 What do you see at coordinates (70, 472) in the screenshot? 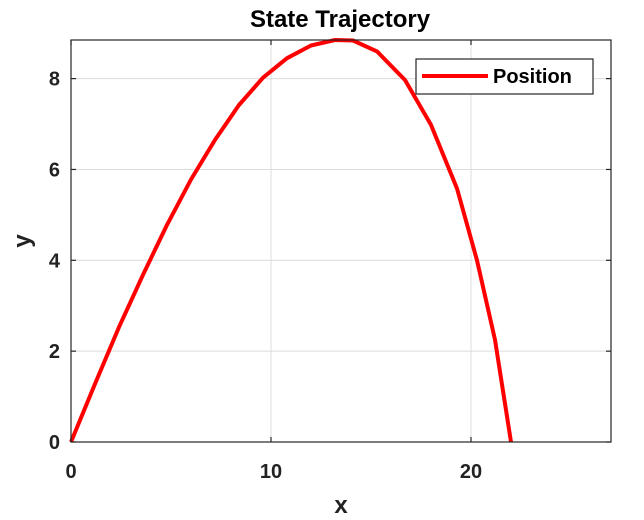
I see `x-tick-label: 0` at bounding box center [70, 472].